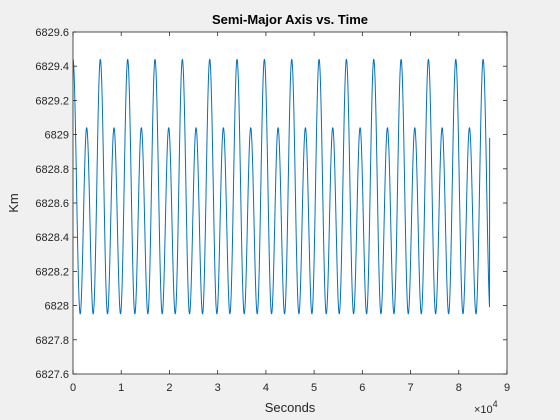 This screenshot has height=420, width=560. I want to click on y-tick-label: 6828.6, so click(52, 204).